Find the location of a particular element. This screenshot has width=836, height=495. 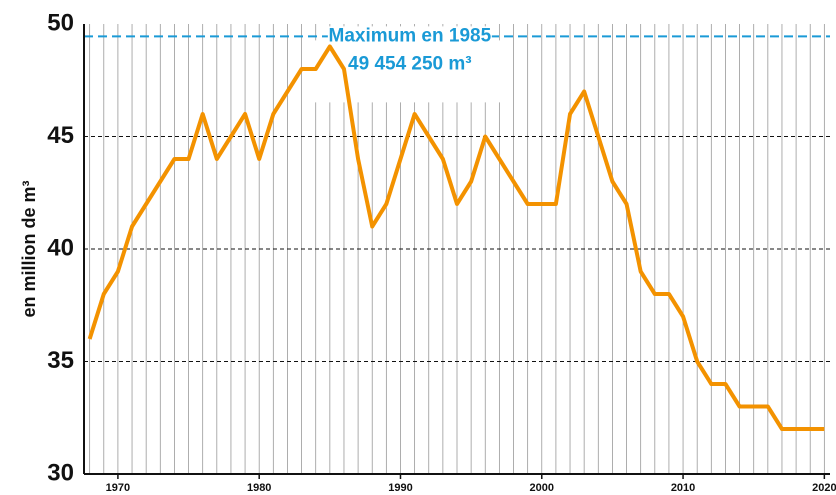

x-tick-label: 2000 is located at coordinates (542, 488).